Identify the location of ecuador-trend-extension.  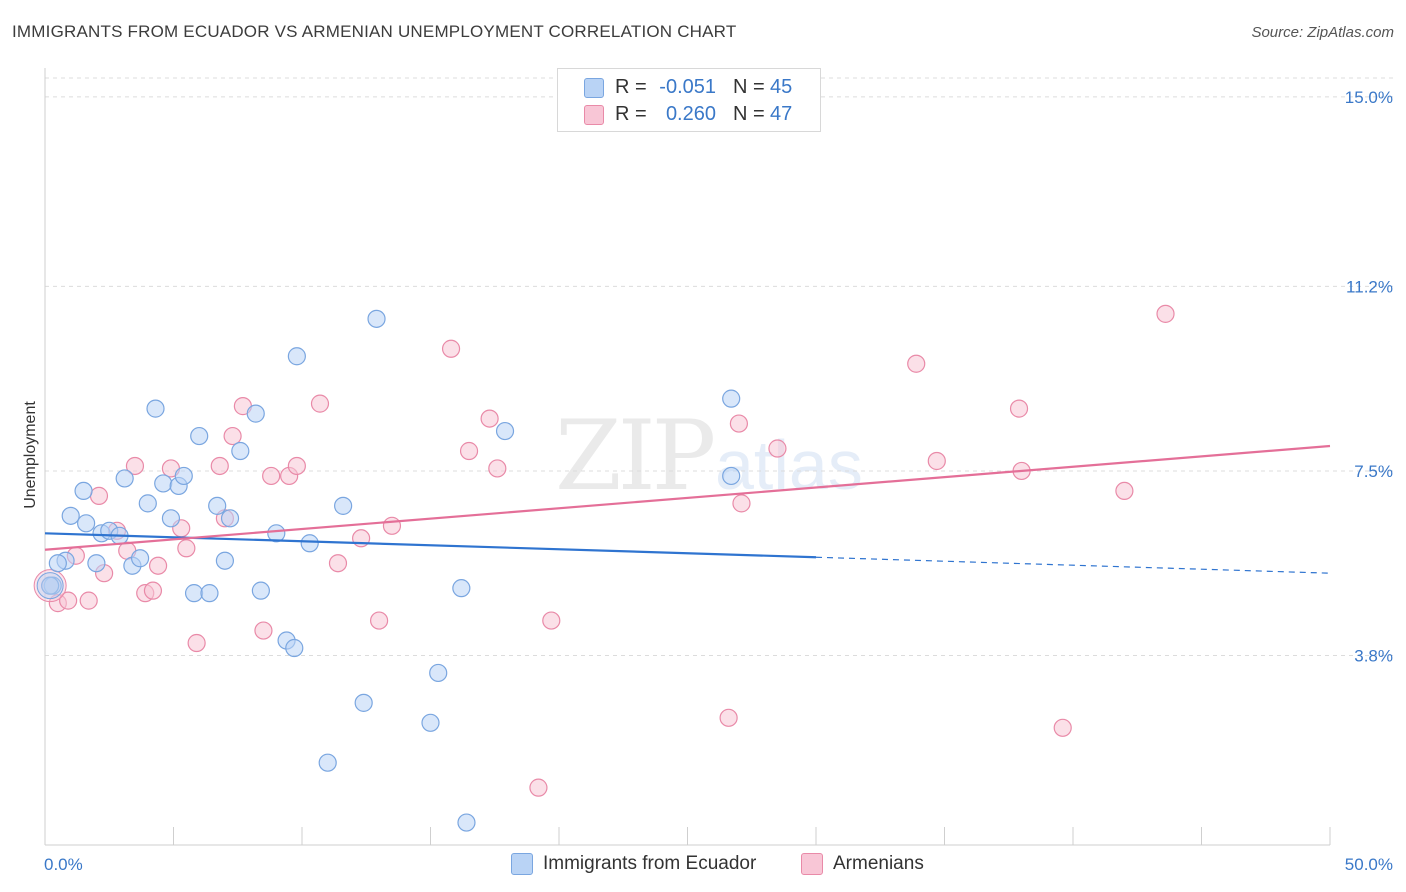
(1073, 565).